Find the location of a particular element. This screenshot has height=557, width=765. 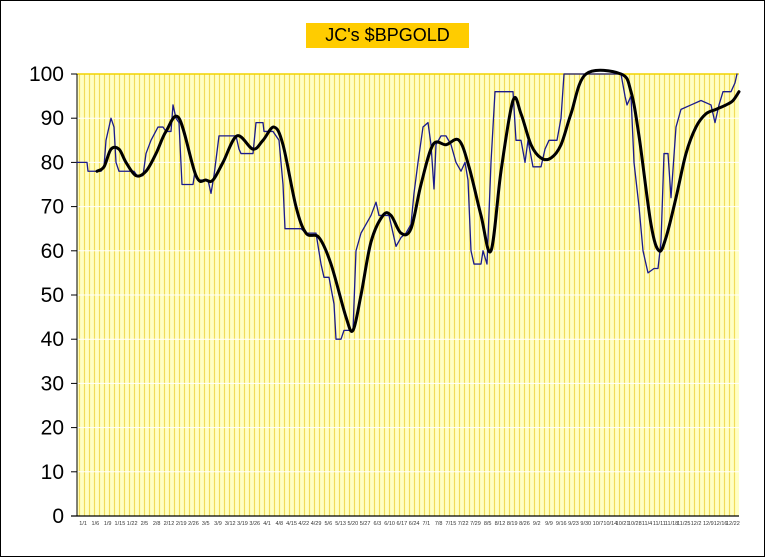

x-tick-label: 3/5 is located at coordinates (206, 524).